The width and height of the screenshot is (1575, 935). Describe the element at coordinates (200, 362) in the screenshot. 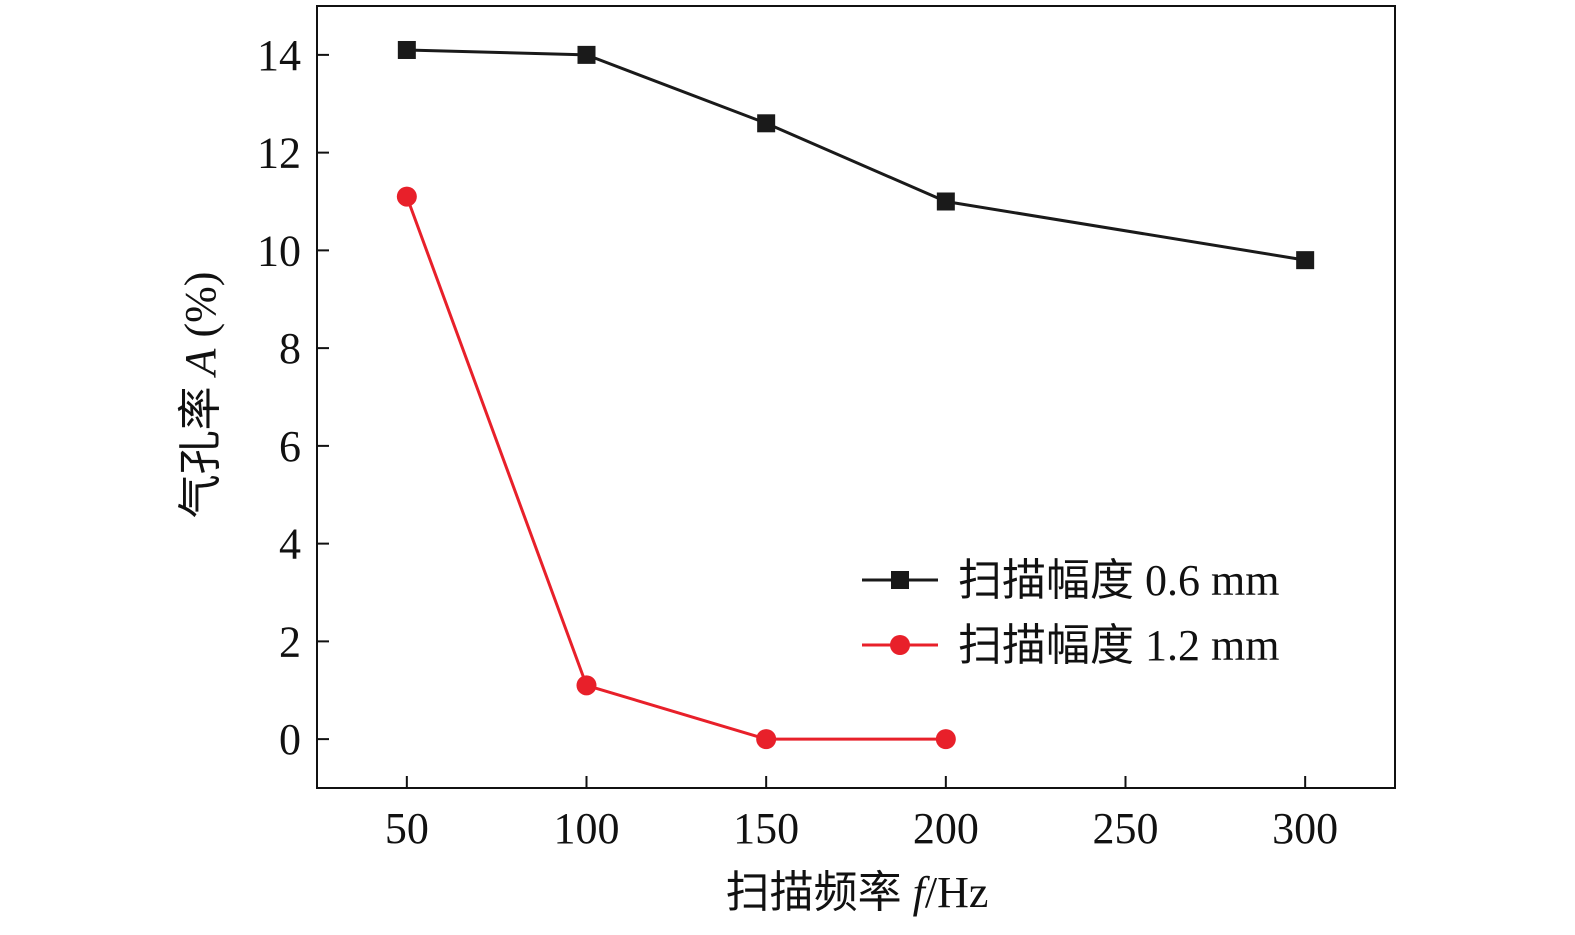

I see `y-axis-label-variable: A` at that location.